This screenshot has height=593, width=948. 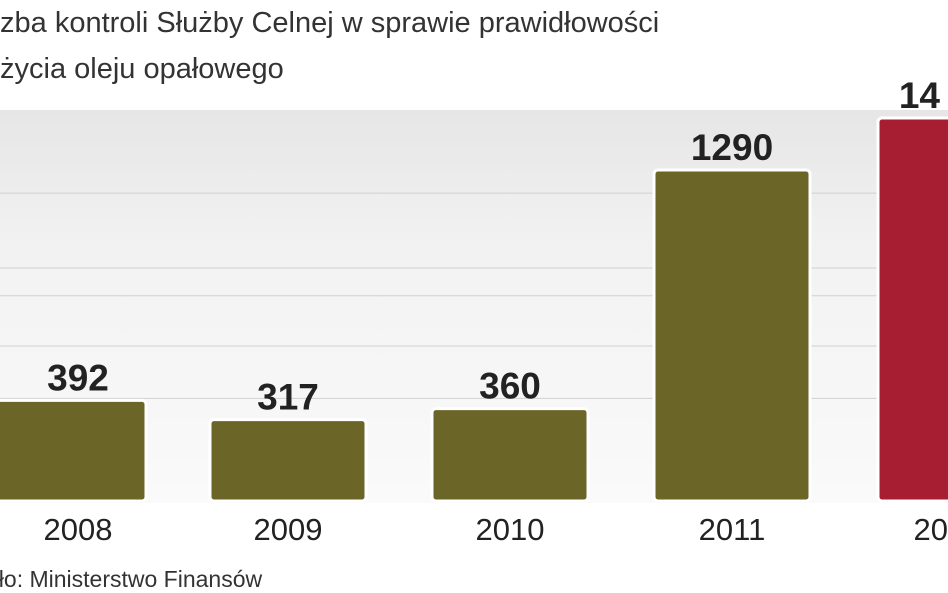 What do you see at coordinates (78, 529) in the screenshot?
I see `category-label-2008: 2008` at bounding box center [78, 529].